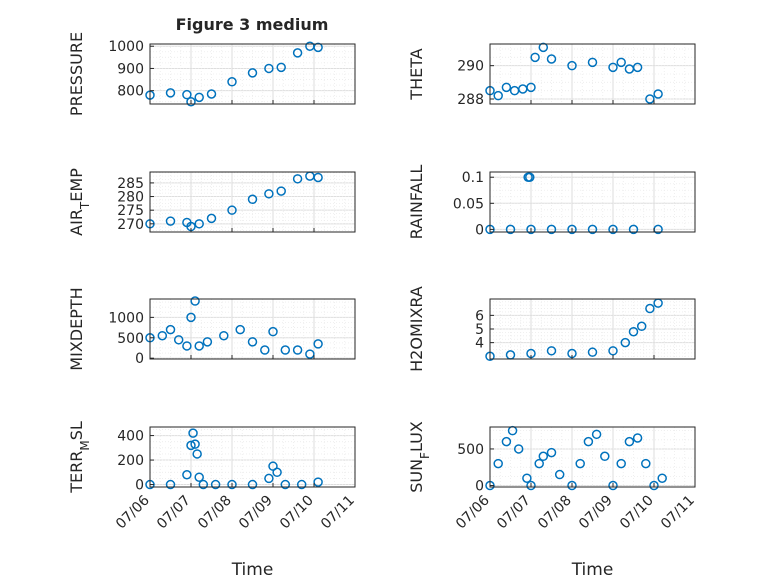 The width and height of the screenshot is (778, 583). Describe the element at coordinates (130, 92) in the screenshot. I see `y-tick-label: 800` at that location.